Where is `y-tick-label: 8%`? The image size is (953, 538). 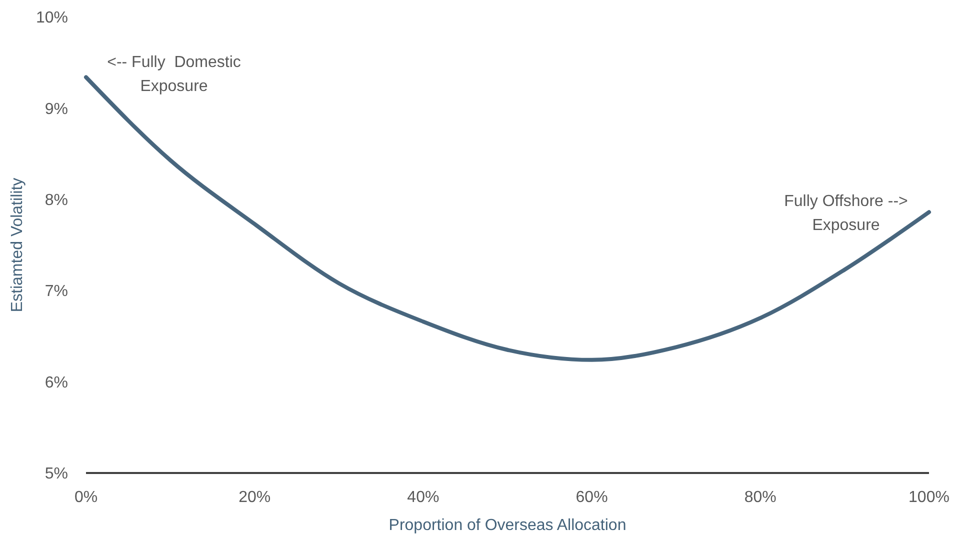
y-tick-label: 8% is located at coordinates (56, 200).